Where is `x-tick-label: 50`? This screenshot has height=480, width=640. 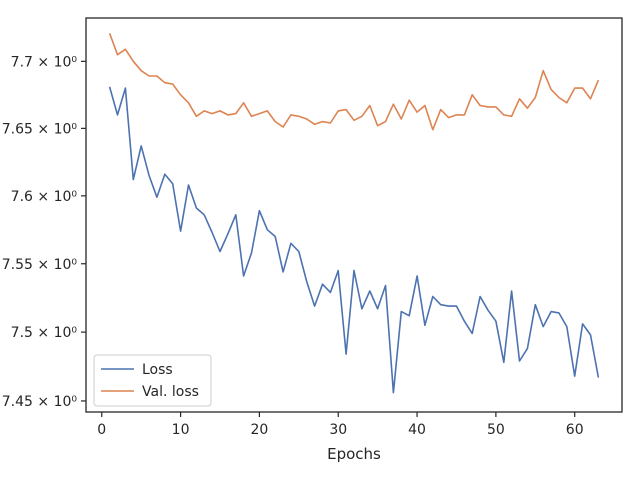 x-tick-label: 50 is located at coordinates (496, 430).